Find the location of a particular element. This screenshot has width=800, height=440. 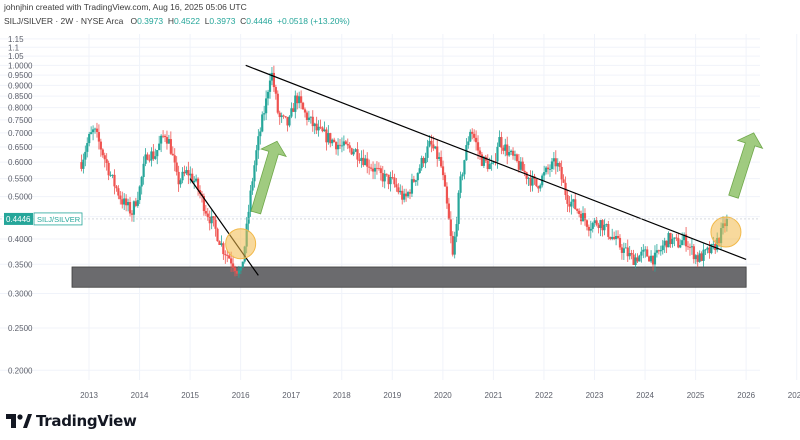

change-value: +0.0518 (+13.20%) is located at coordinates (313, 21).